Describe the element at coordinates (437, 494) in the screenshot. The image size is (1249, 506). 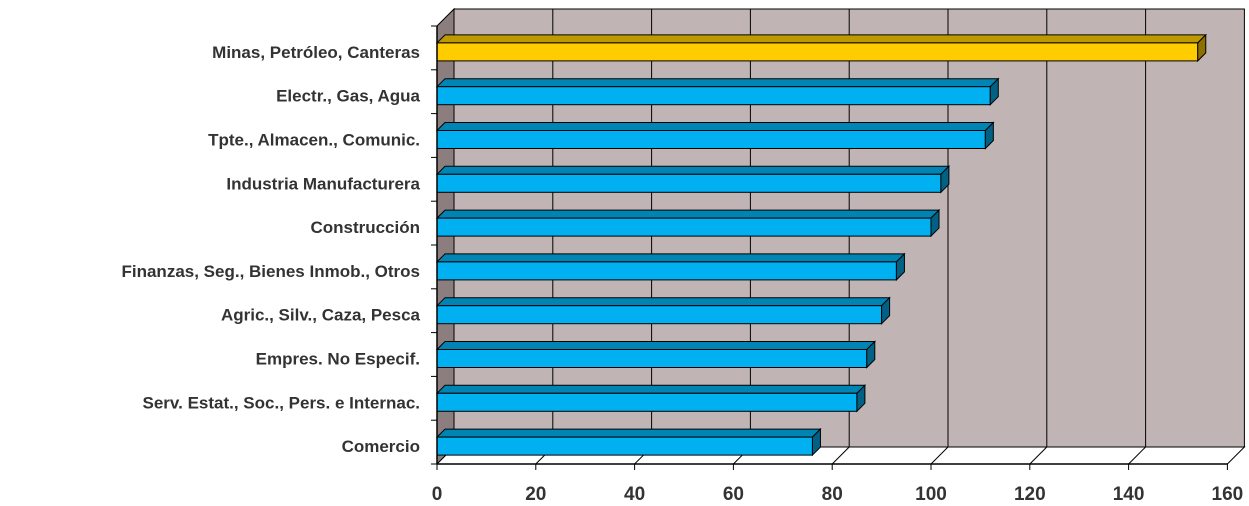
I see `x-tick-label: 0` at that location.